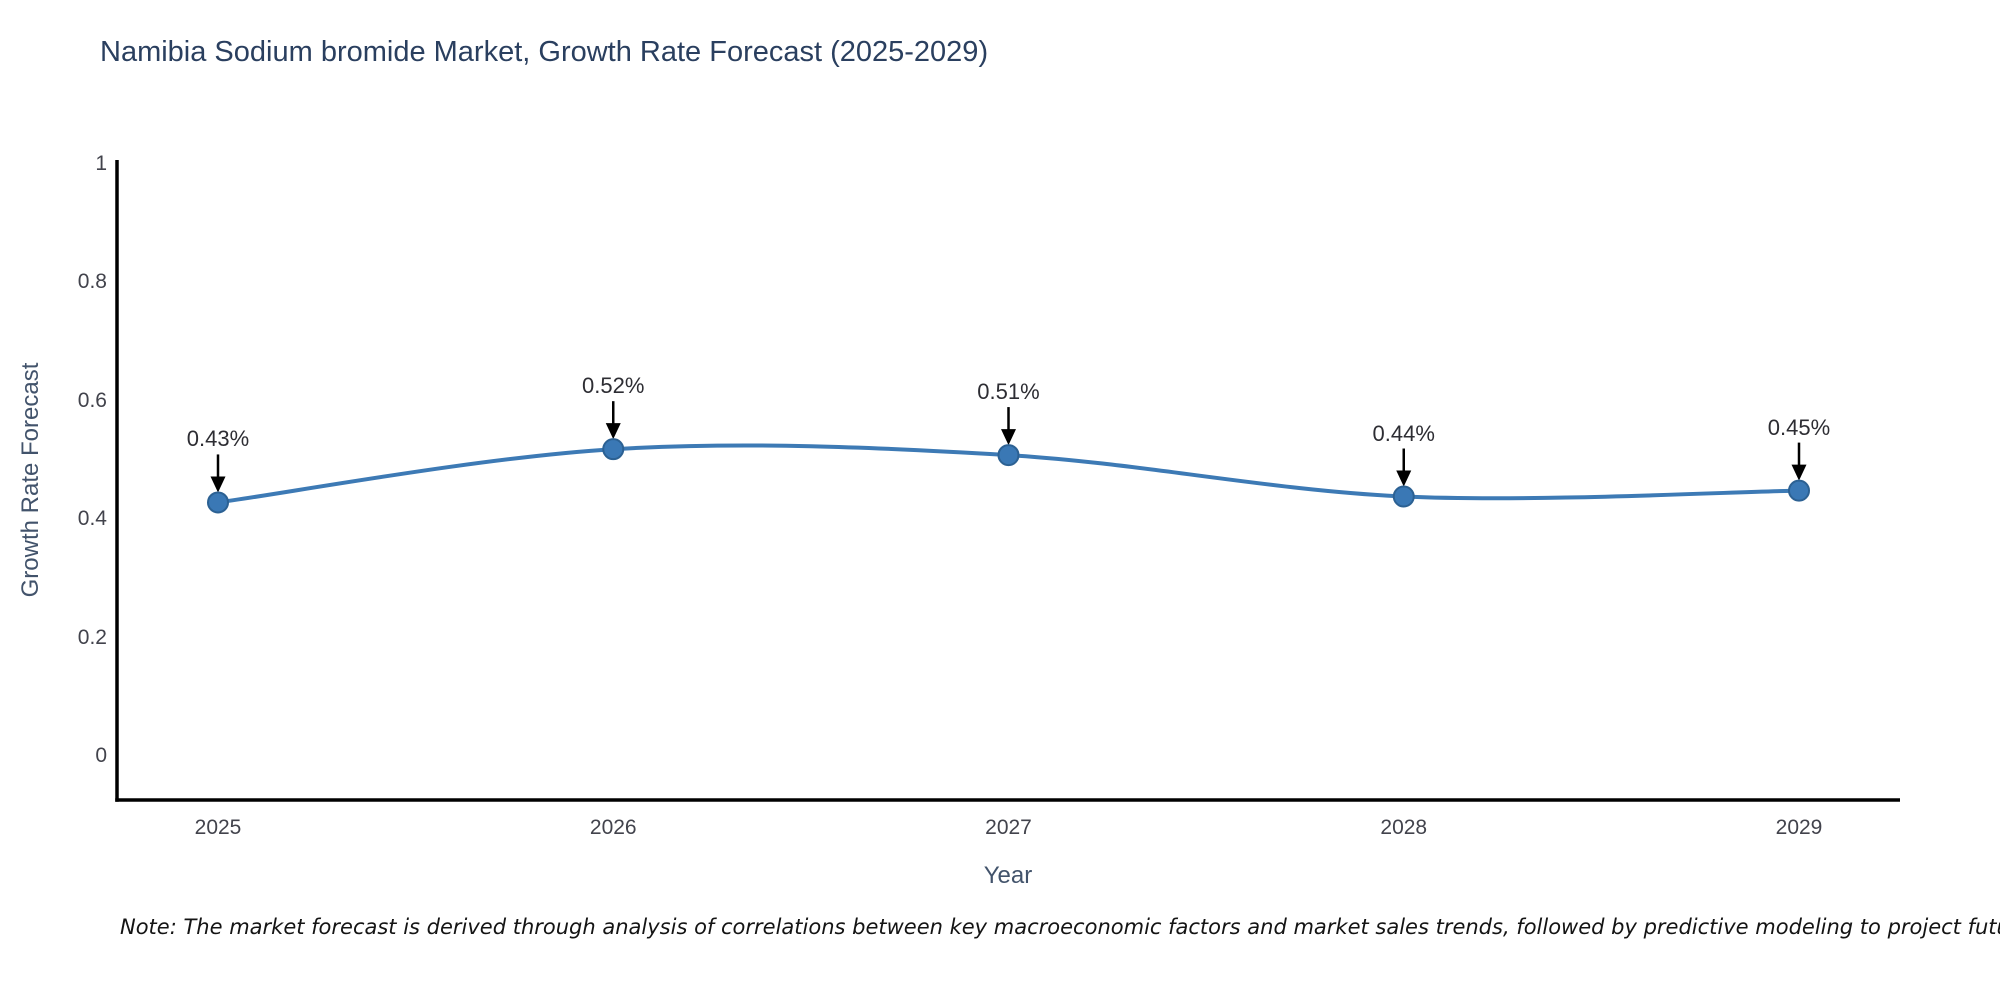 The image size is (2000, 1000). I want to click on x-tick-label: 2026, so click(613, 827).